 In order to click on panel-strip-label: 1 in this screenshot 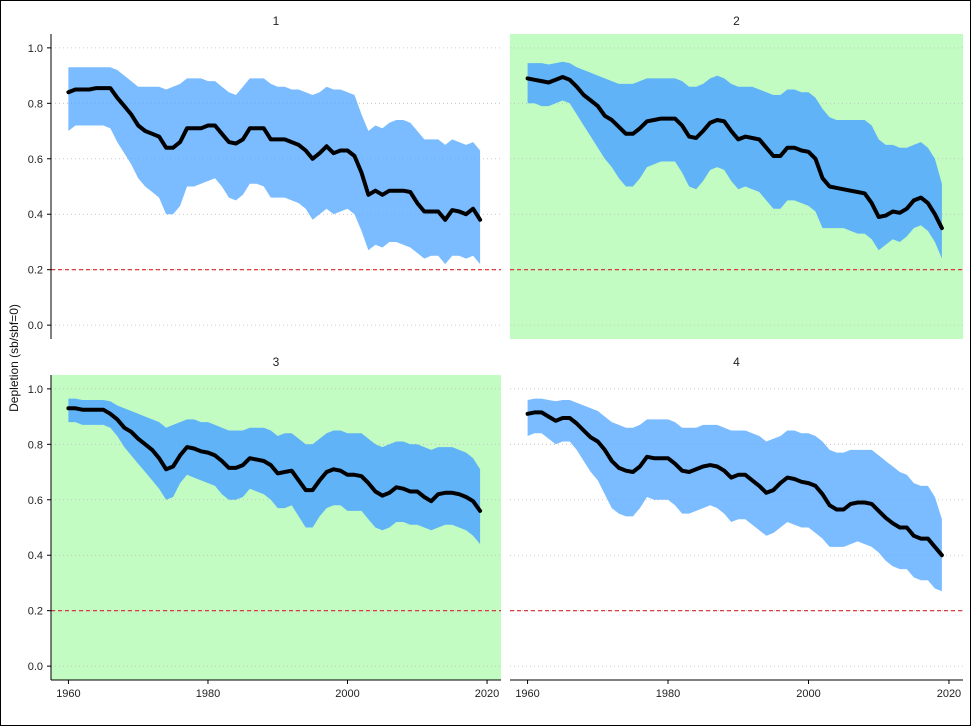, I will do `click(276, 21)`.